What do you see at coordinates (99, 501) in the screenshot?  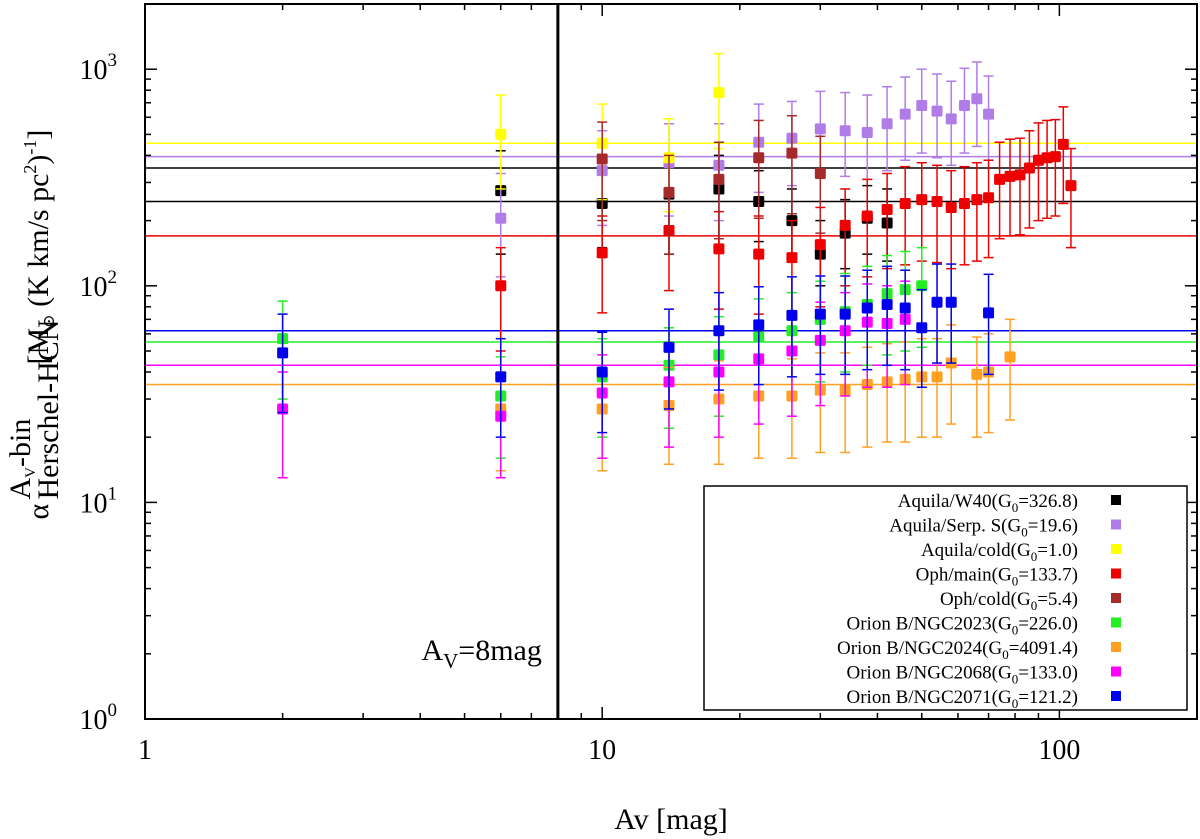 I see `y-tick-label: 10¹` at bounding box center [99, 501].